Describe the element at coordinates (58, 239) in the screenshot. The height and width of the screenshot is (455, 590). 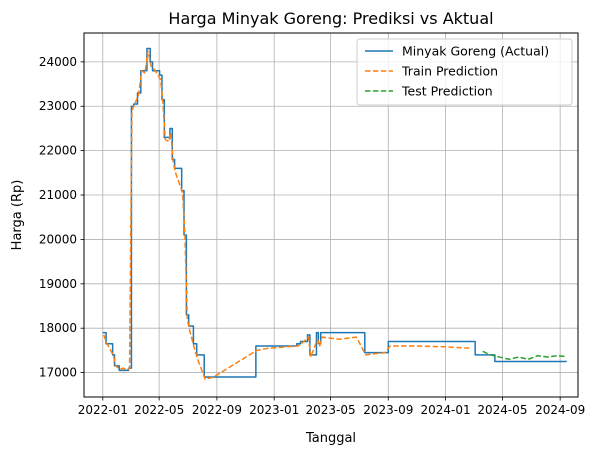
I see `y-tick-label: 20000` at that location.